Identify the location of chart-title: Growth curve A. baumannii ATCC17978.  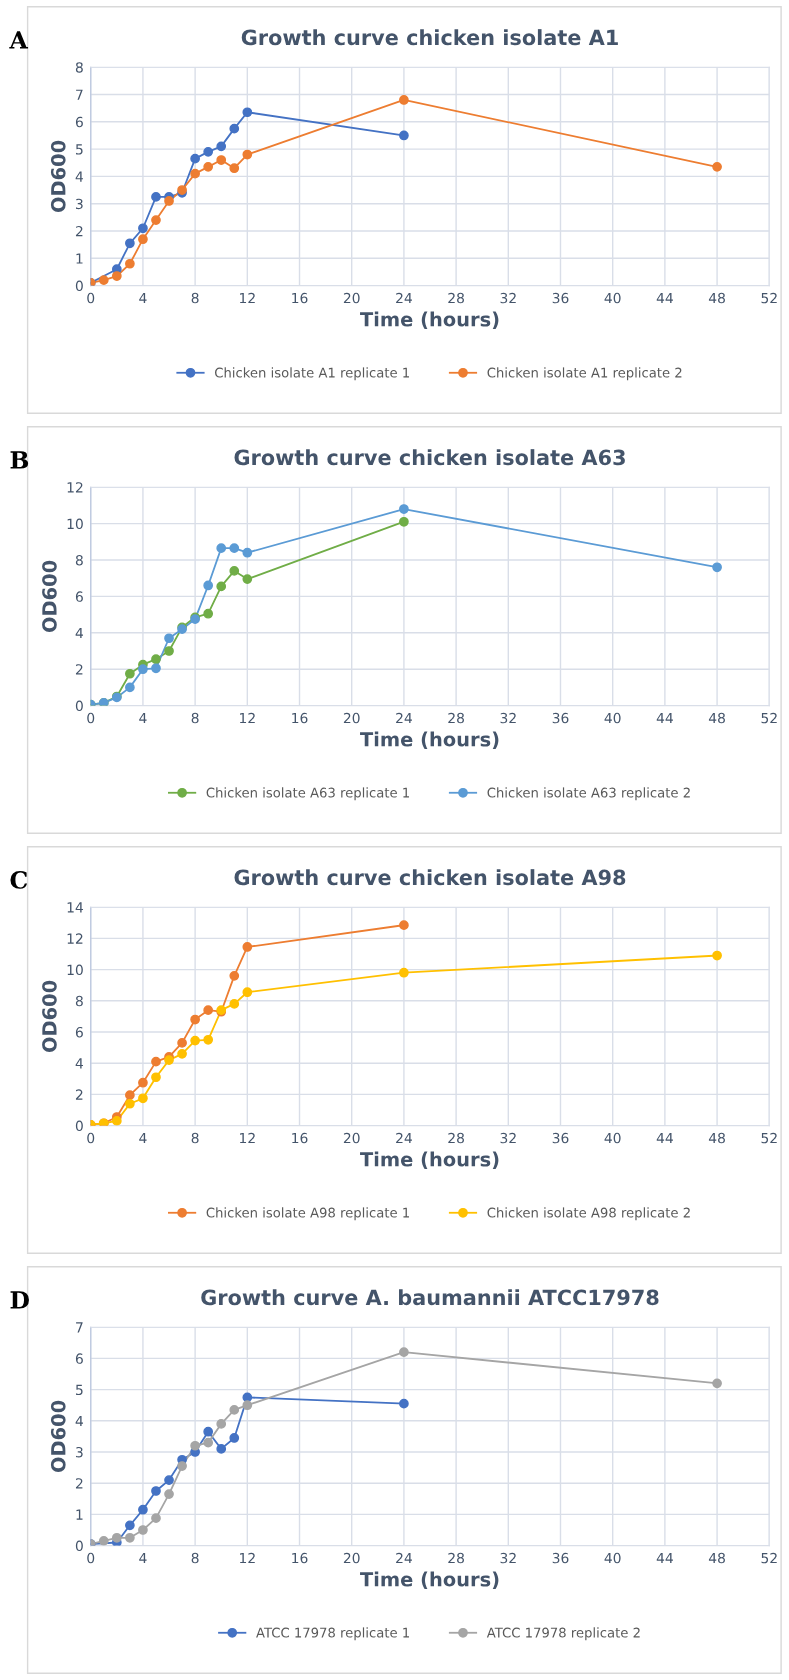
(430, 1297).